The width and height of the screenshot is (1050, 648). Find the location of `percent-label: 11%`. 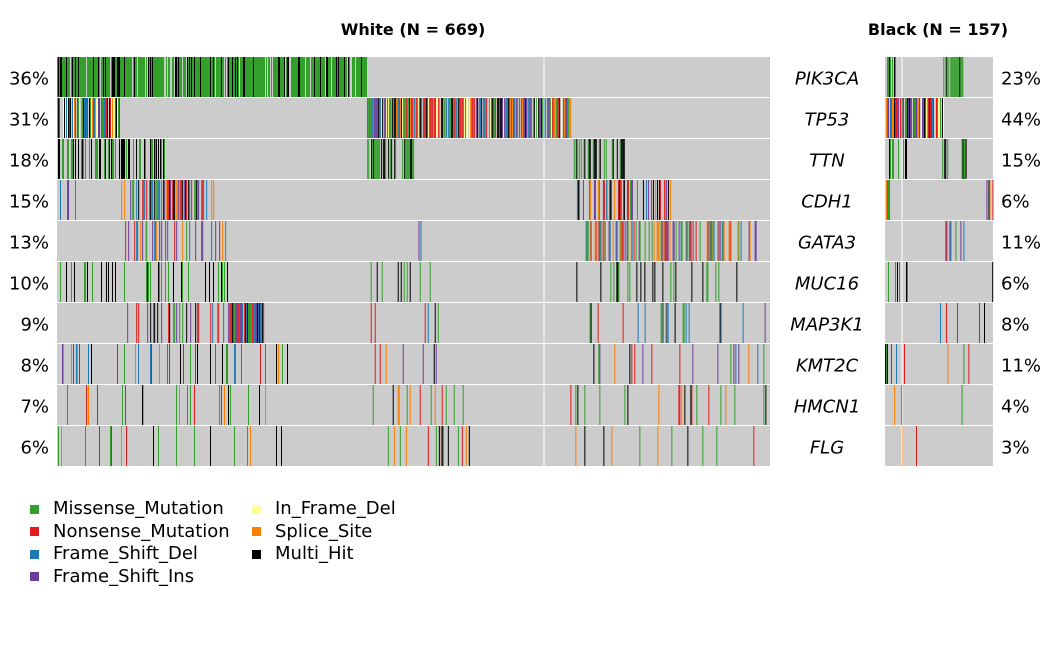

percent-label: 11% is located at coordinates (1021, 243).